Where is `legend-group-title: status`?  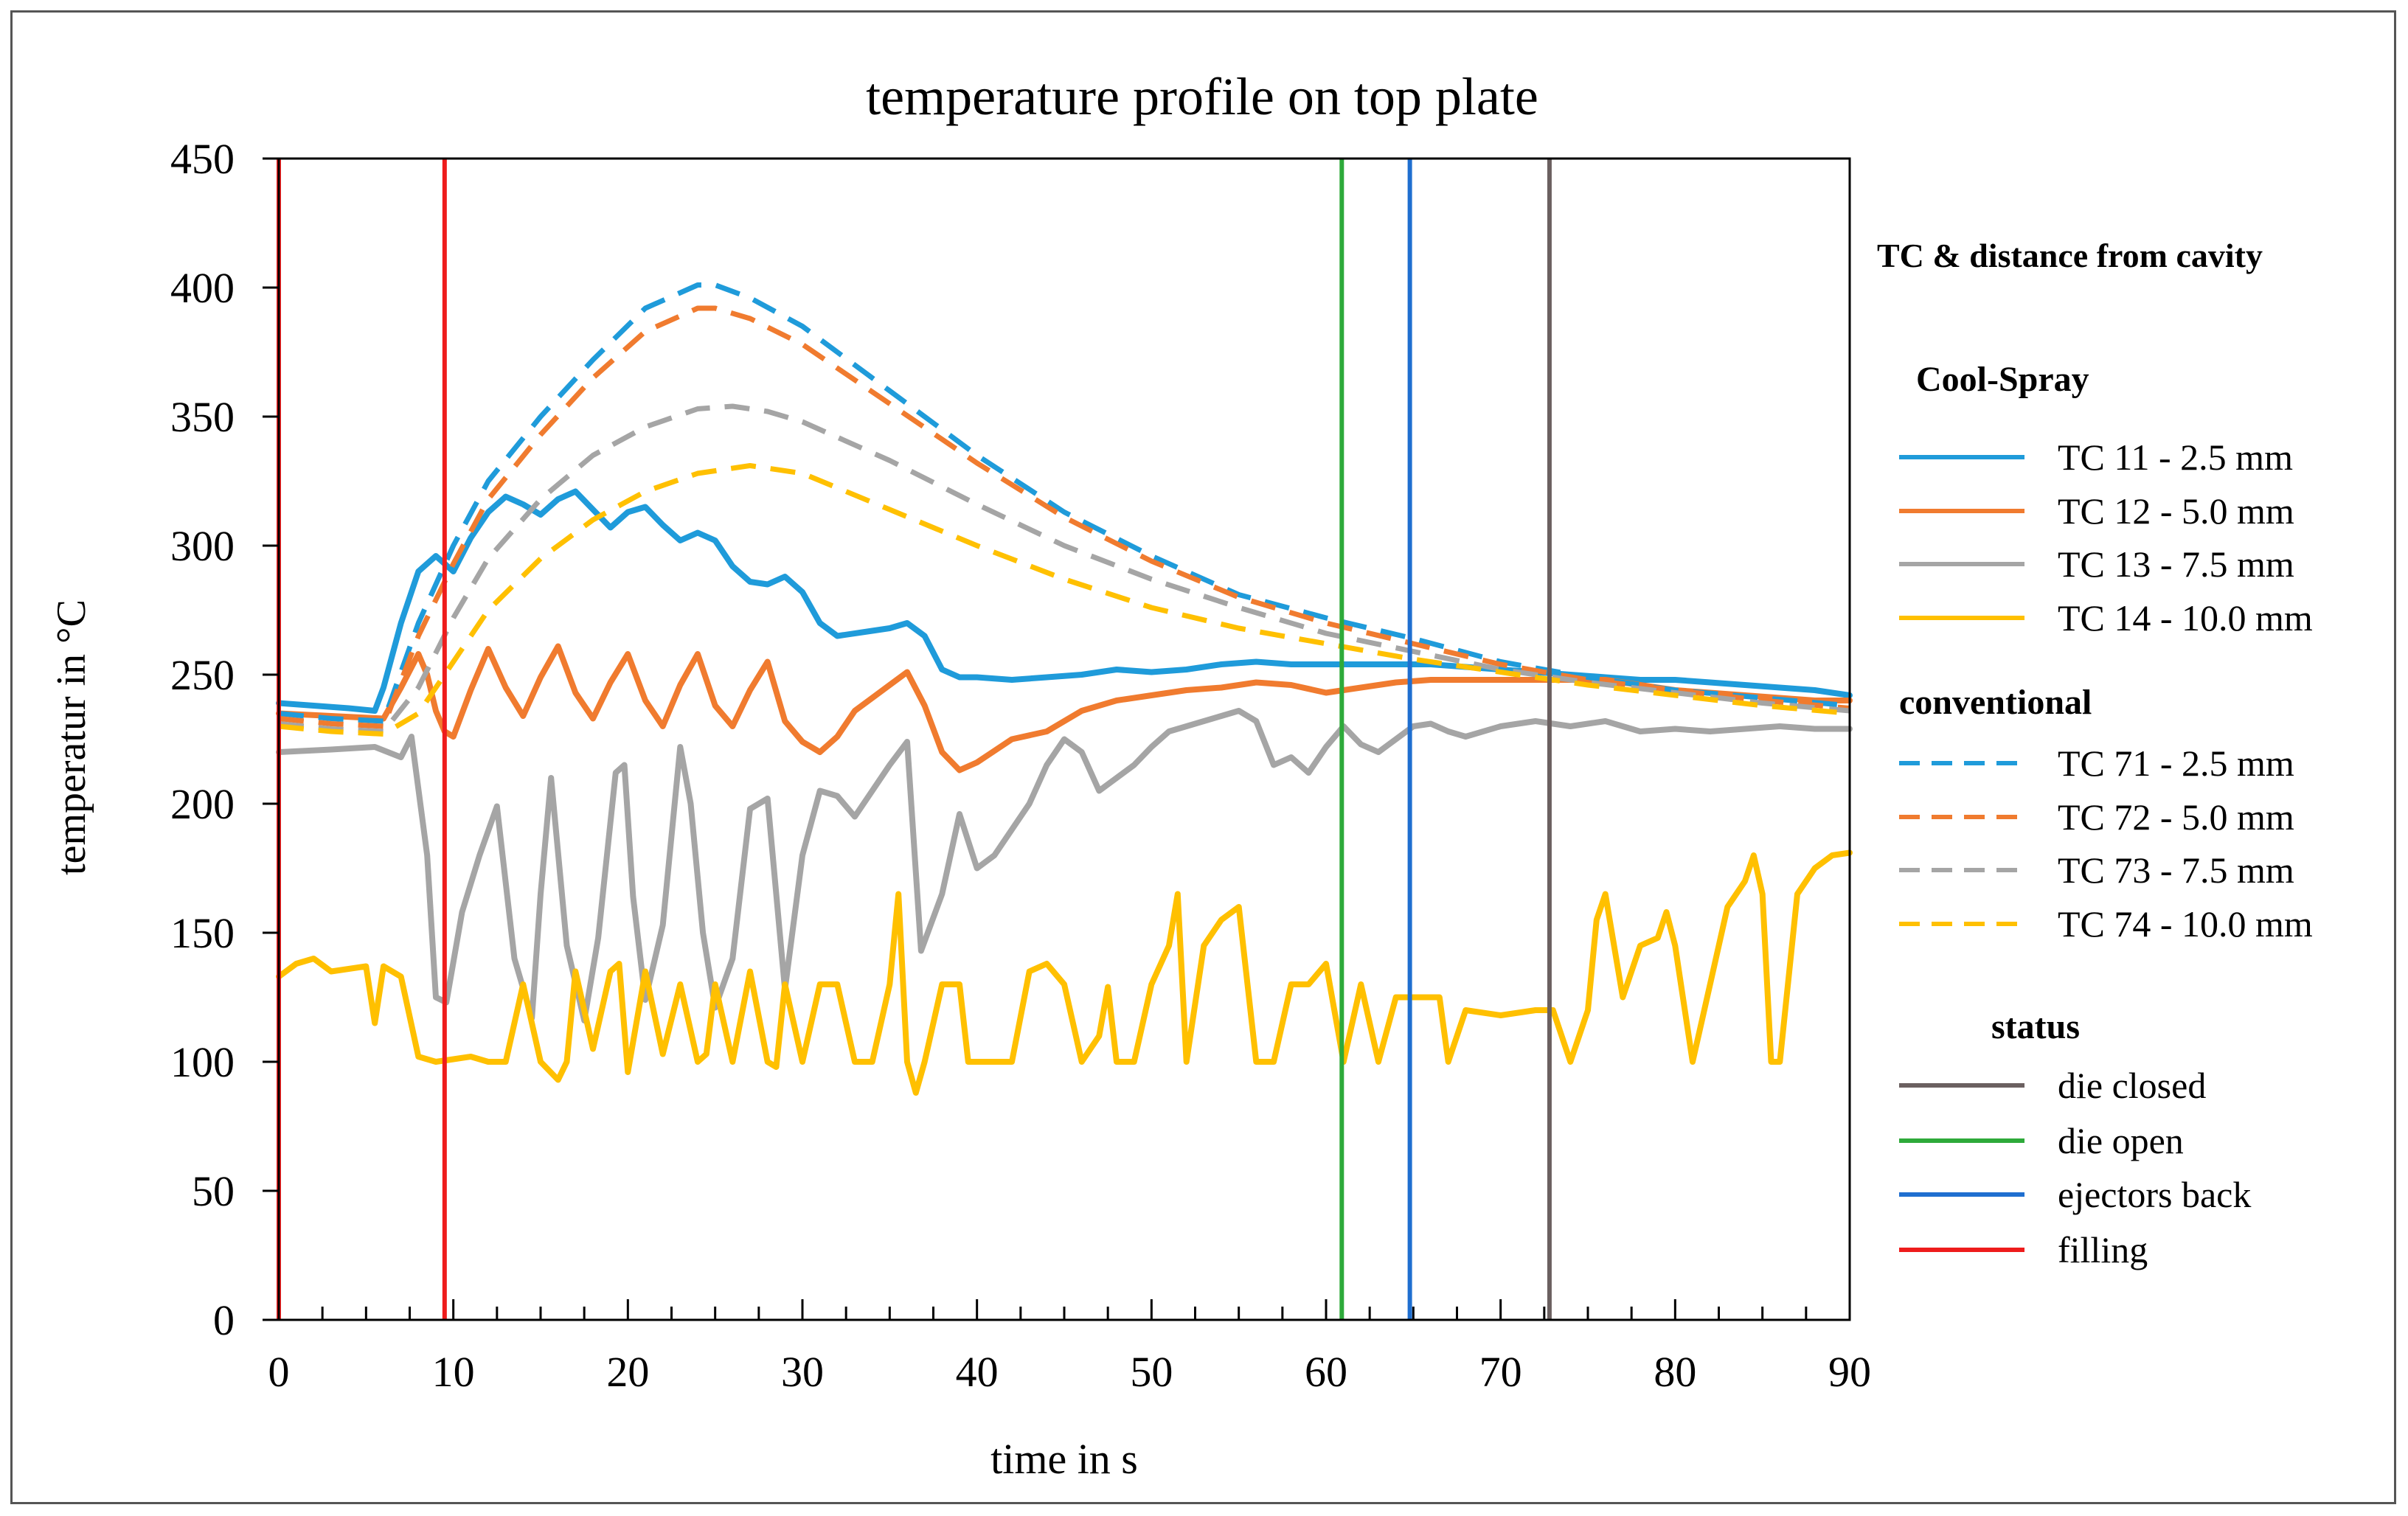
legend-group-title: status is located at coordinates (2035, 1026).